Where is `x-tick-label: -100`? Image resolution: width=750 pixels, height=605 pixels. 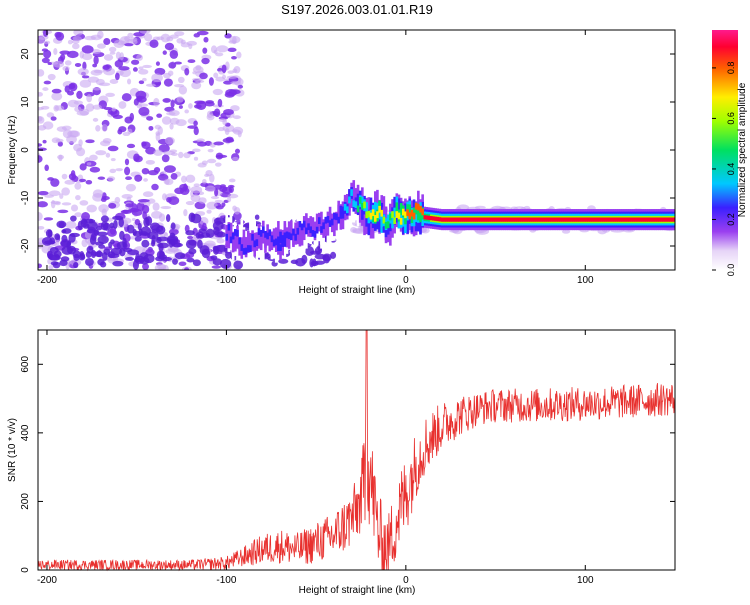
x-tick-label: -100 is located at coordinates (226, 580).